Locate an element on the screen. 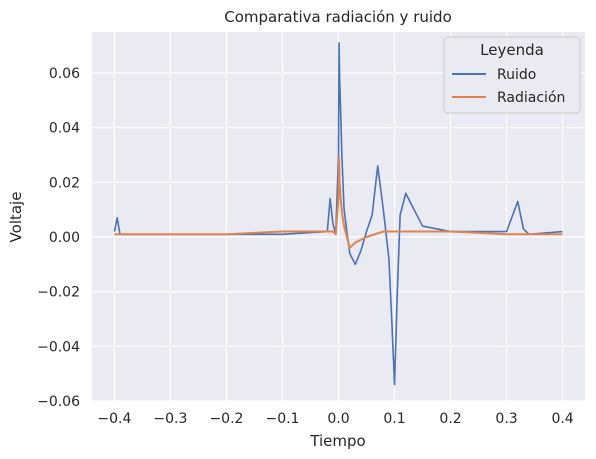 Image resolution: width=596 pixels, height=459 pixels. x-axis-ticks: −0.4 −0.3 −0.2 −0.1 0.0 0.1 0.2 0.3 0.4 is located at coordinates (335, 419).